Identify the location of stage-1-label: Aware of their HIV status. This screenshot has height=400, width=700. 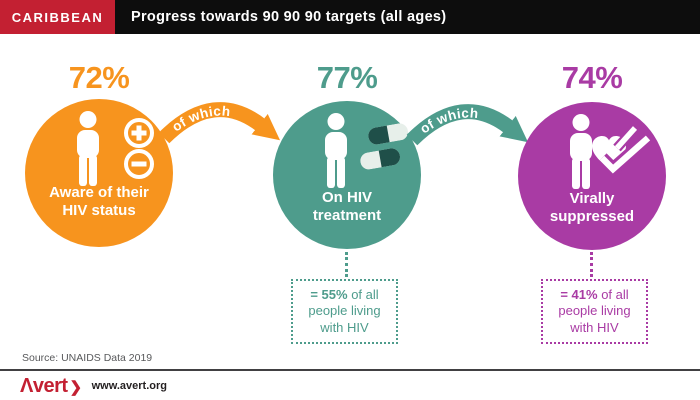
(99, 202).